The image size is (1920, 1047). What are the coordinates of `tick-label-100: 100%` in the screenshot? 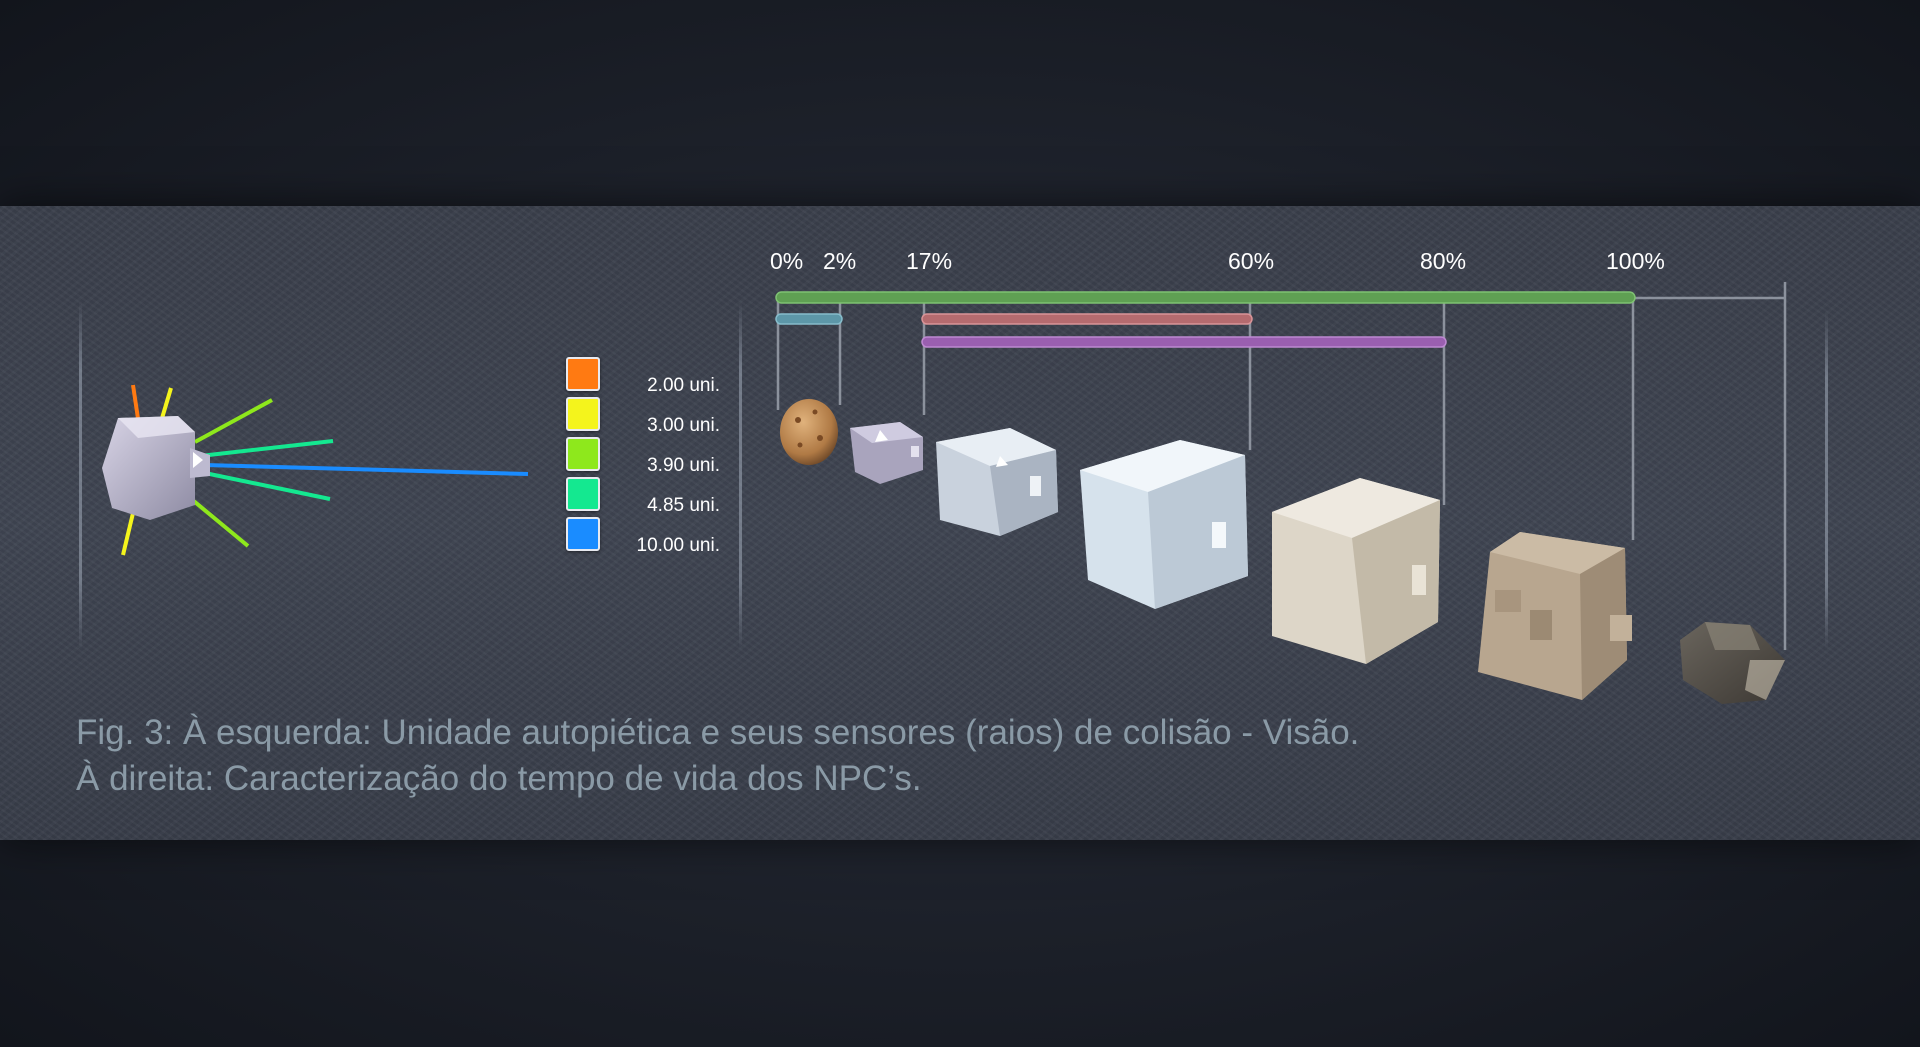 It's located at (1635, 261).